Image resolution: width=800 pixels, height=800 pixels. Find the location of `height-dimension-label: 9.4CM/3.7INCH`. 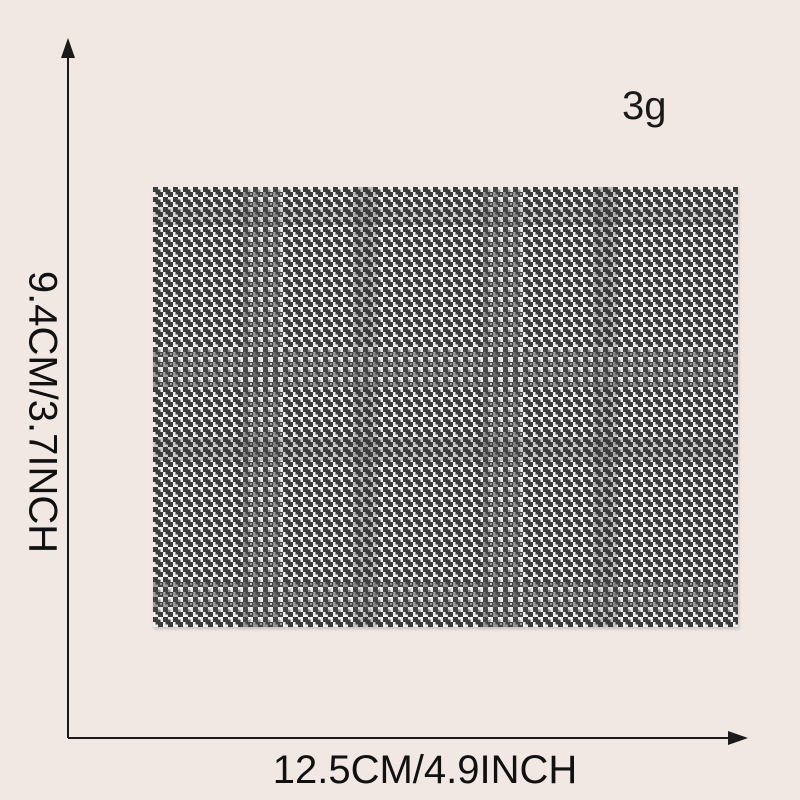

height-dimension-label: 9.4CM/3.7INCH is located at coordinates (42, 412).